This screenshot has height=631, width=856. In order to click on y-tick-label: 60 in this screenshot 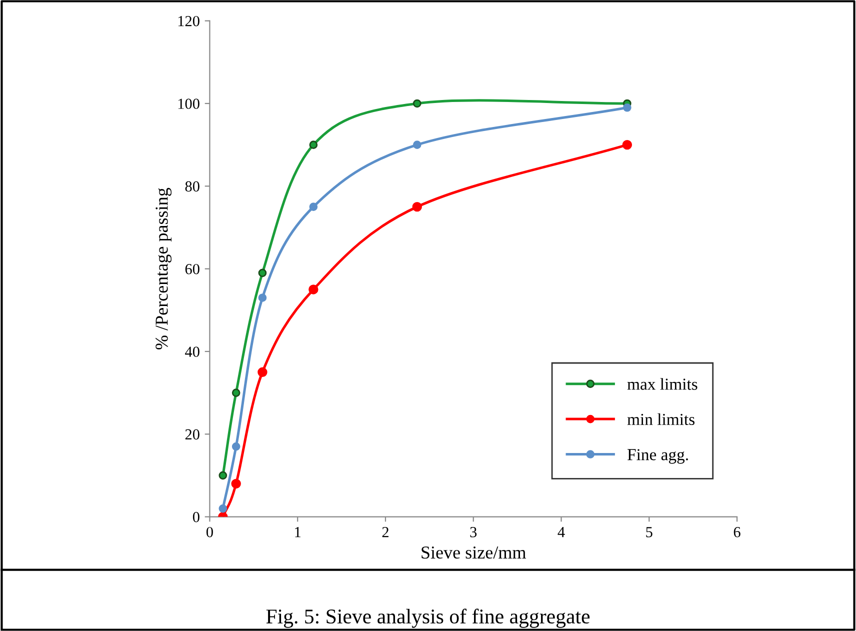, I will do `click(192, 269)`.